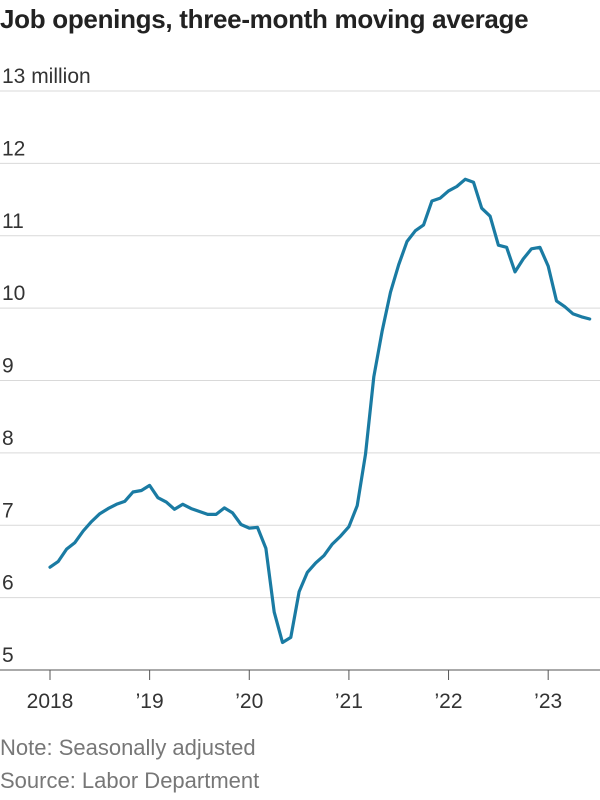 This screenshot has width=600, height=800. I want to click on x-tick-label: ’22, so click(449, 701).